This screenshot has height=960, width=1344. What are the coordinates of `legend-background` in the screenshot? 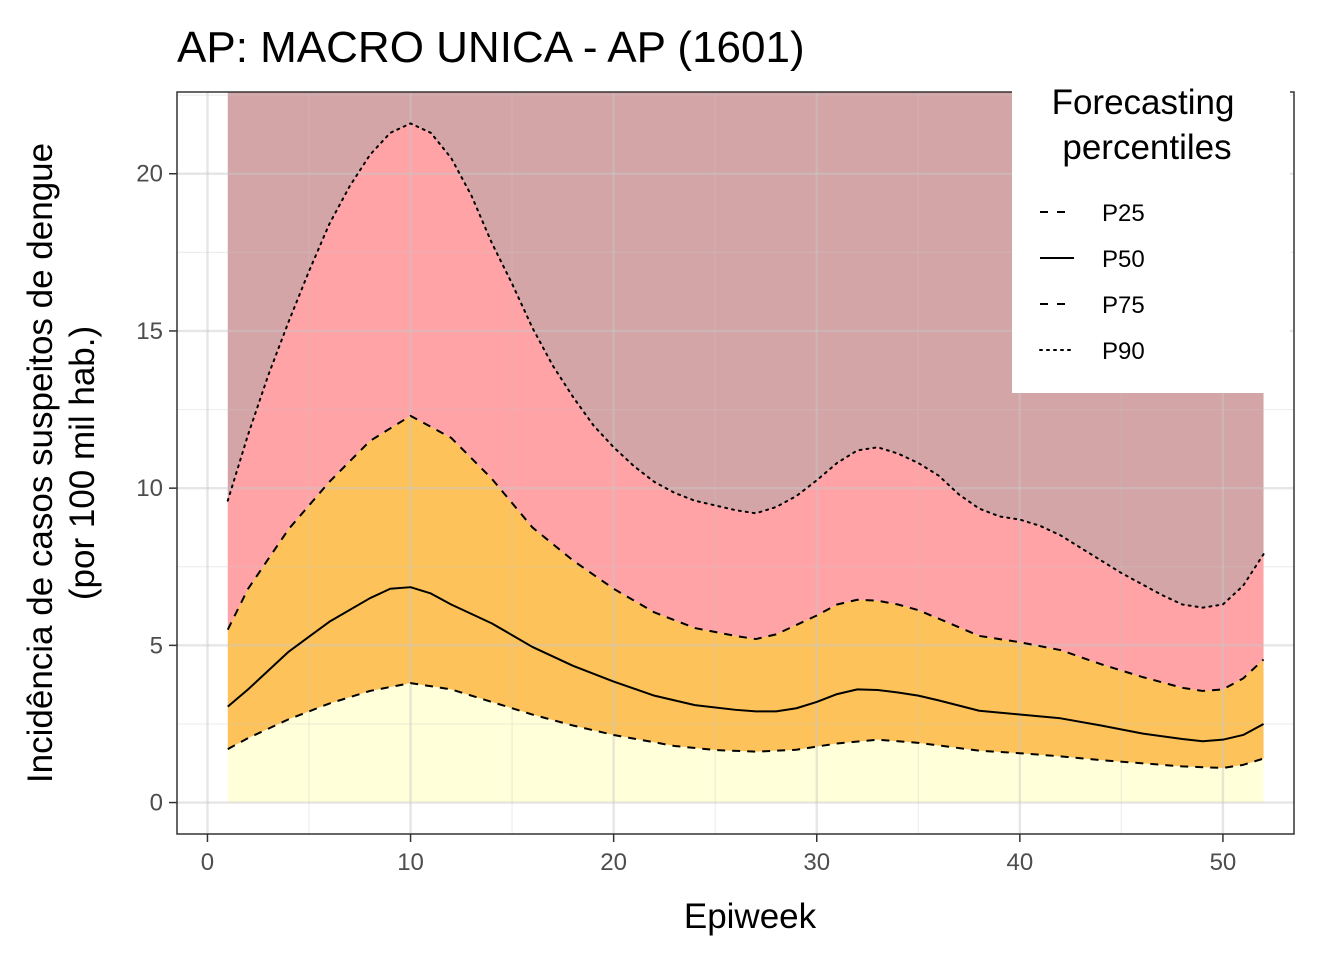 It's located at (1151, 238).